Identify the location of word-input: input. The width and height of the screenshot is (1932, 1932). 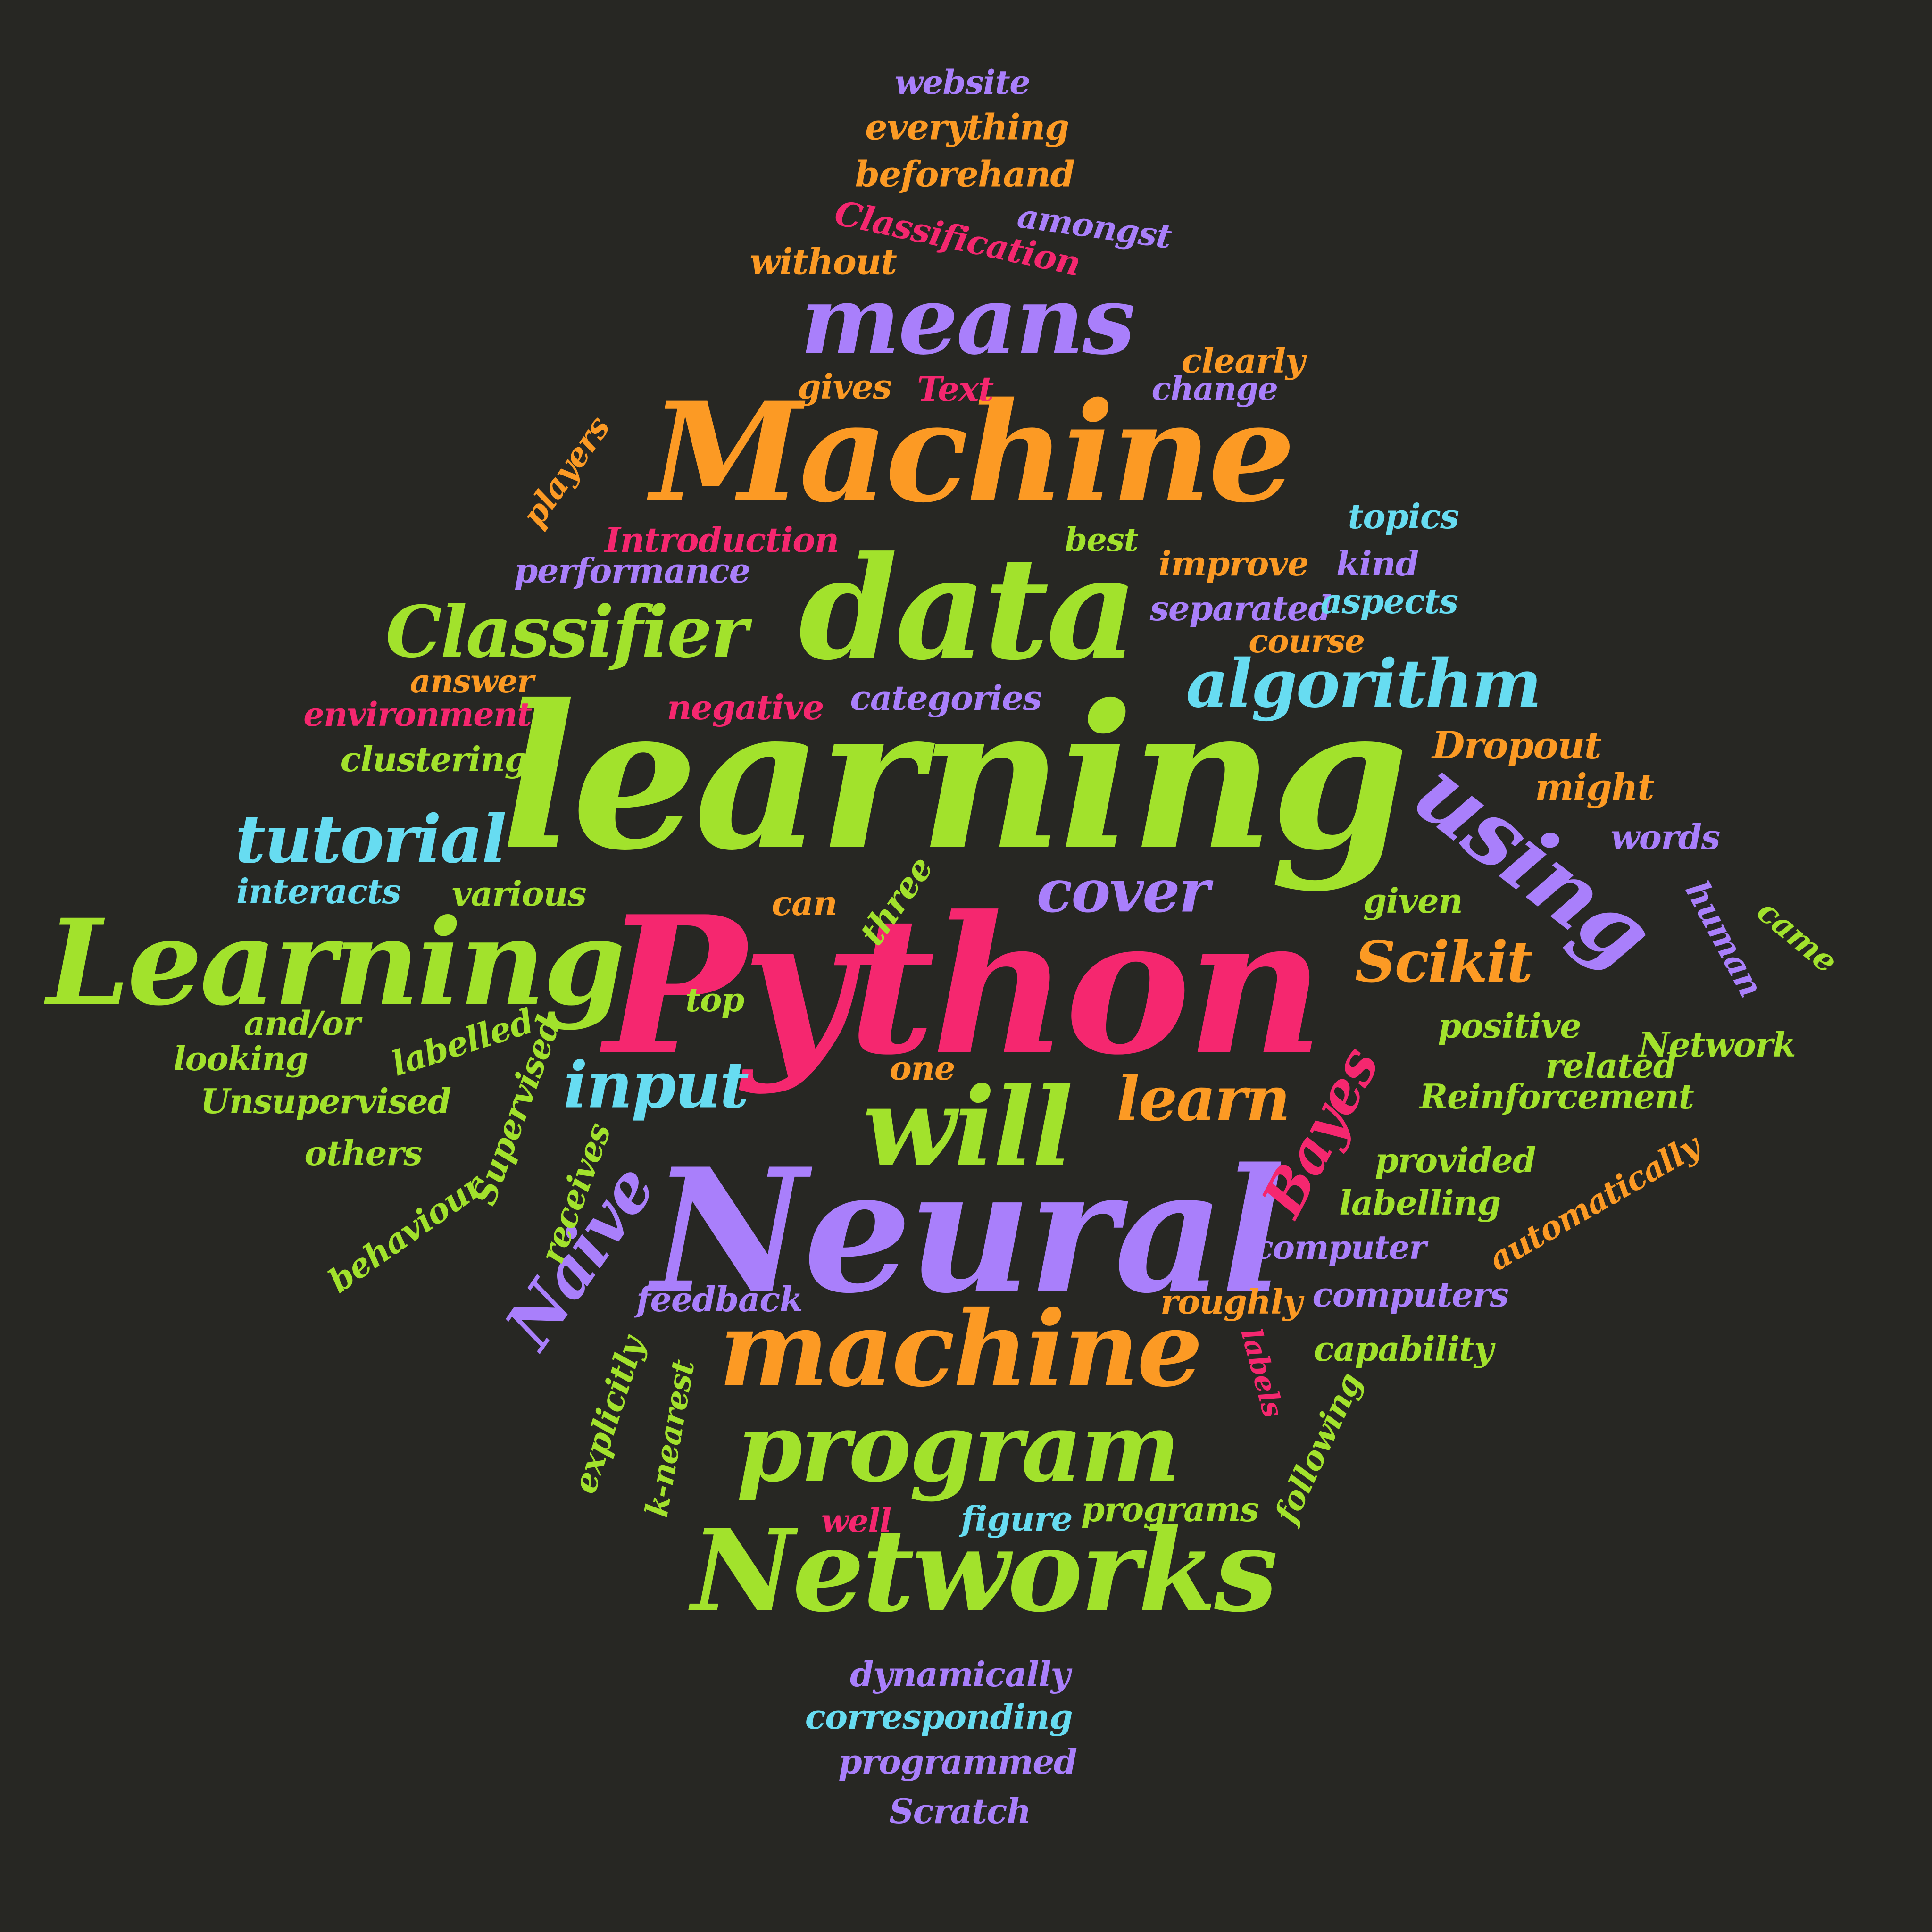
(656, 1085).